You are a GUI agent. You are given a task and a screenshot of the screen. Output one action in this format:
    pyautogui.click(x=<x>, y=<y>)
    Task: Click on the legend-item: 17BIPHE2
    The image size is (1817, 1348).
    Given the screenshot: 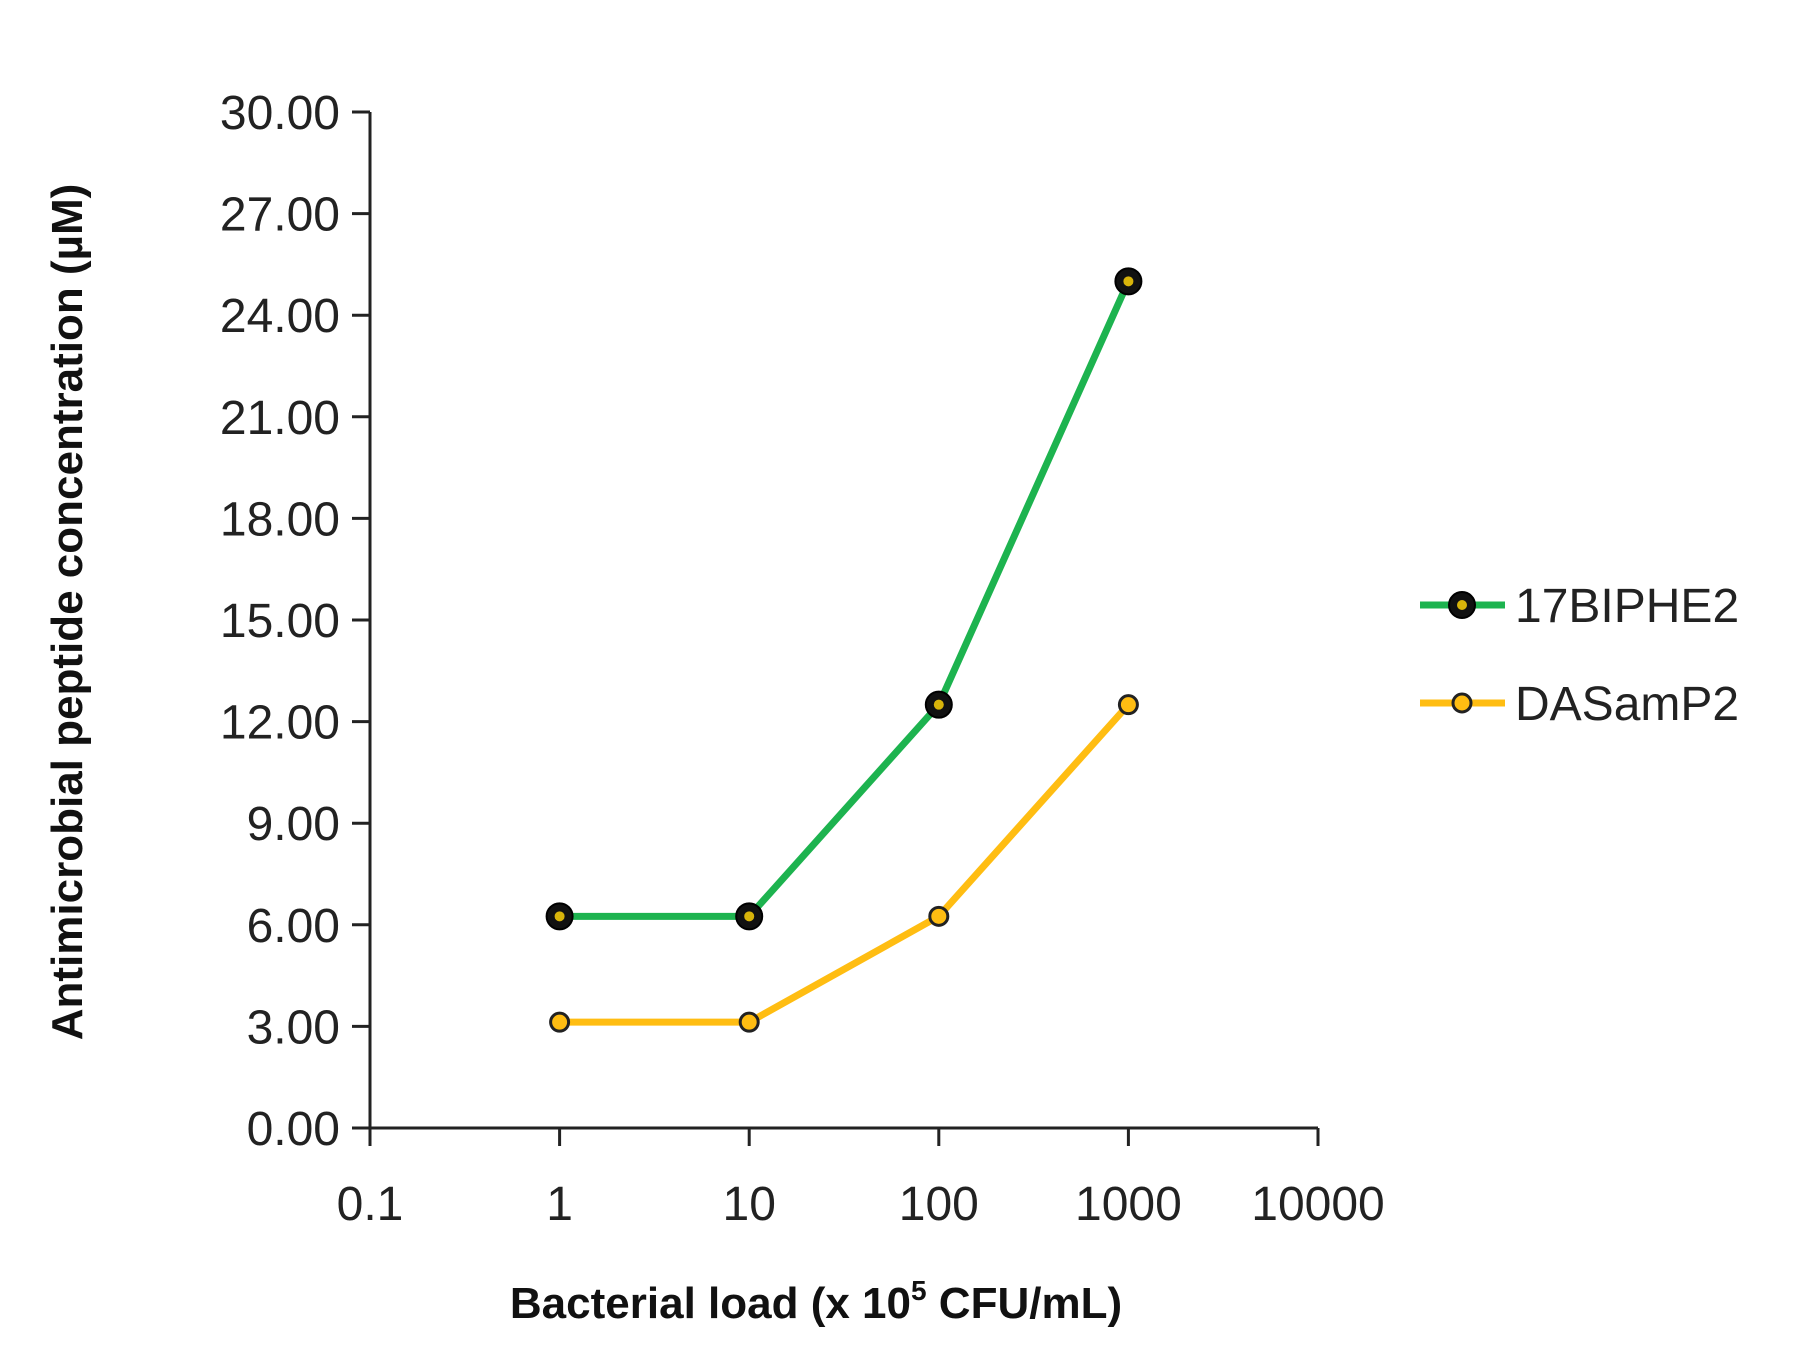 What is the action you would take?
    pyautogui.click(x=1579, y=606)
    